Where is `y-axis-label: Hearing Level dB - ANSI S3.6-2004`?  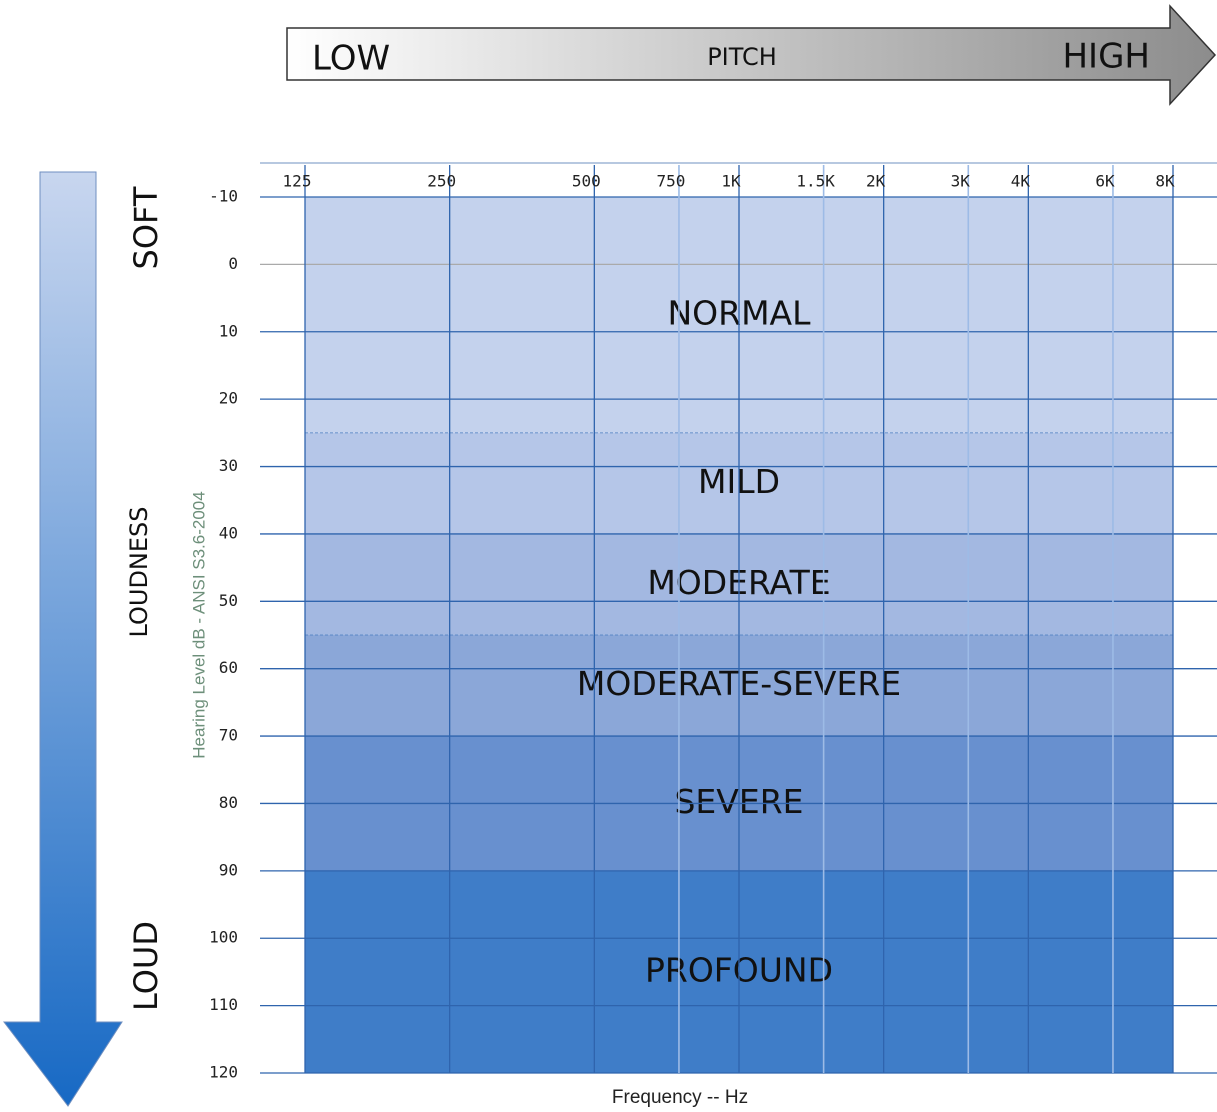
y-axis-label: Hearing Level dB - ANSI S3.6-2004 is located at coordinates (198, 624).